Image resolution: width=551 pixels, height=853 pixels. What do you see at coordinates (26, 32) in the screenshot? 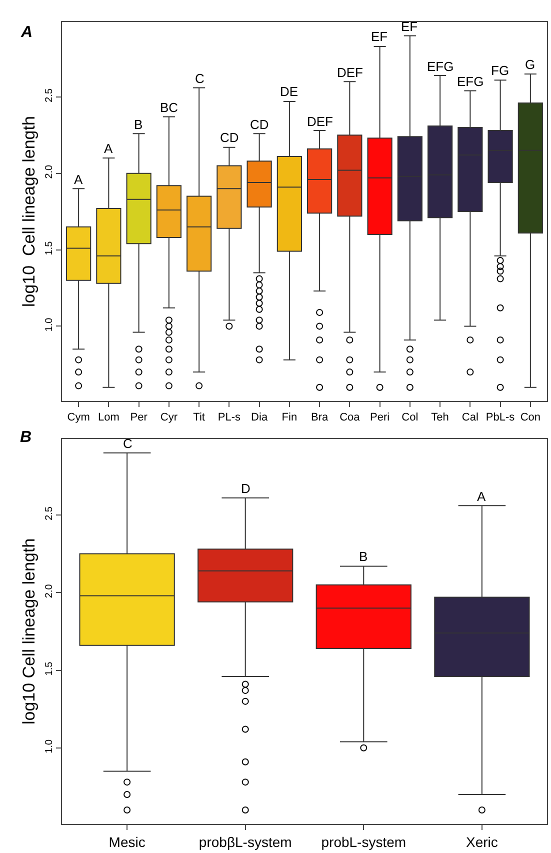
I see `chart-title: A` at bounding box center [26, 32].